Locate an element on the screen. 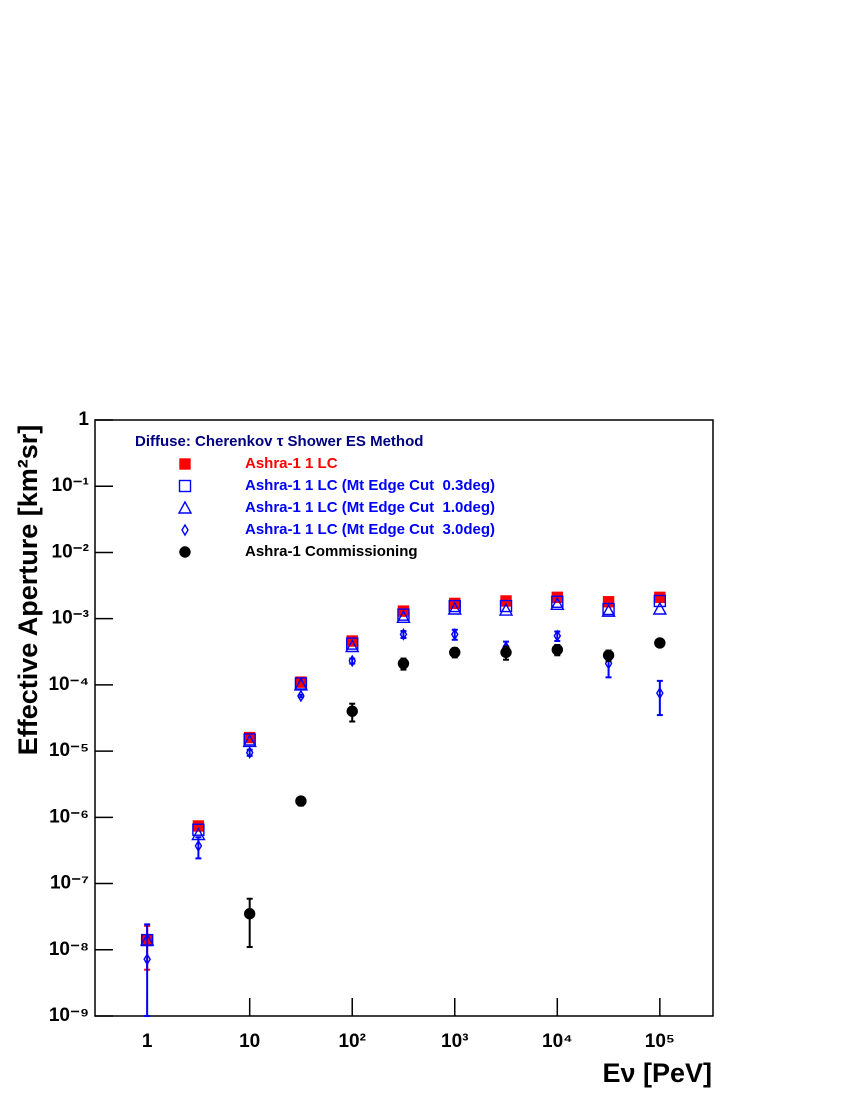 The image size is (855, 1106). y-tick-label: 10⁻⁴ is located at coordinates (68, 684).